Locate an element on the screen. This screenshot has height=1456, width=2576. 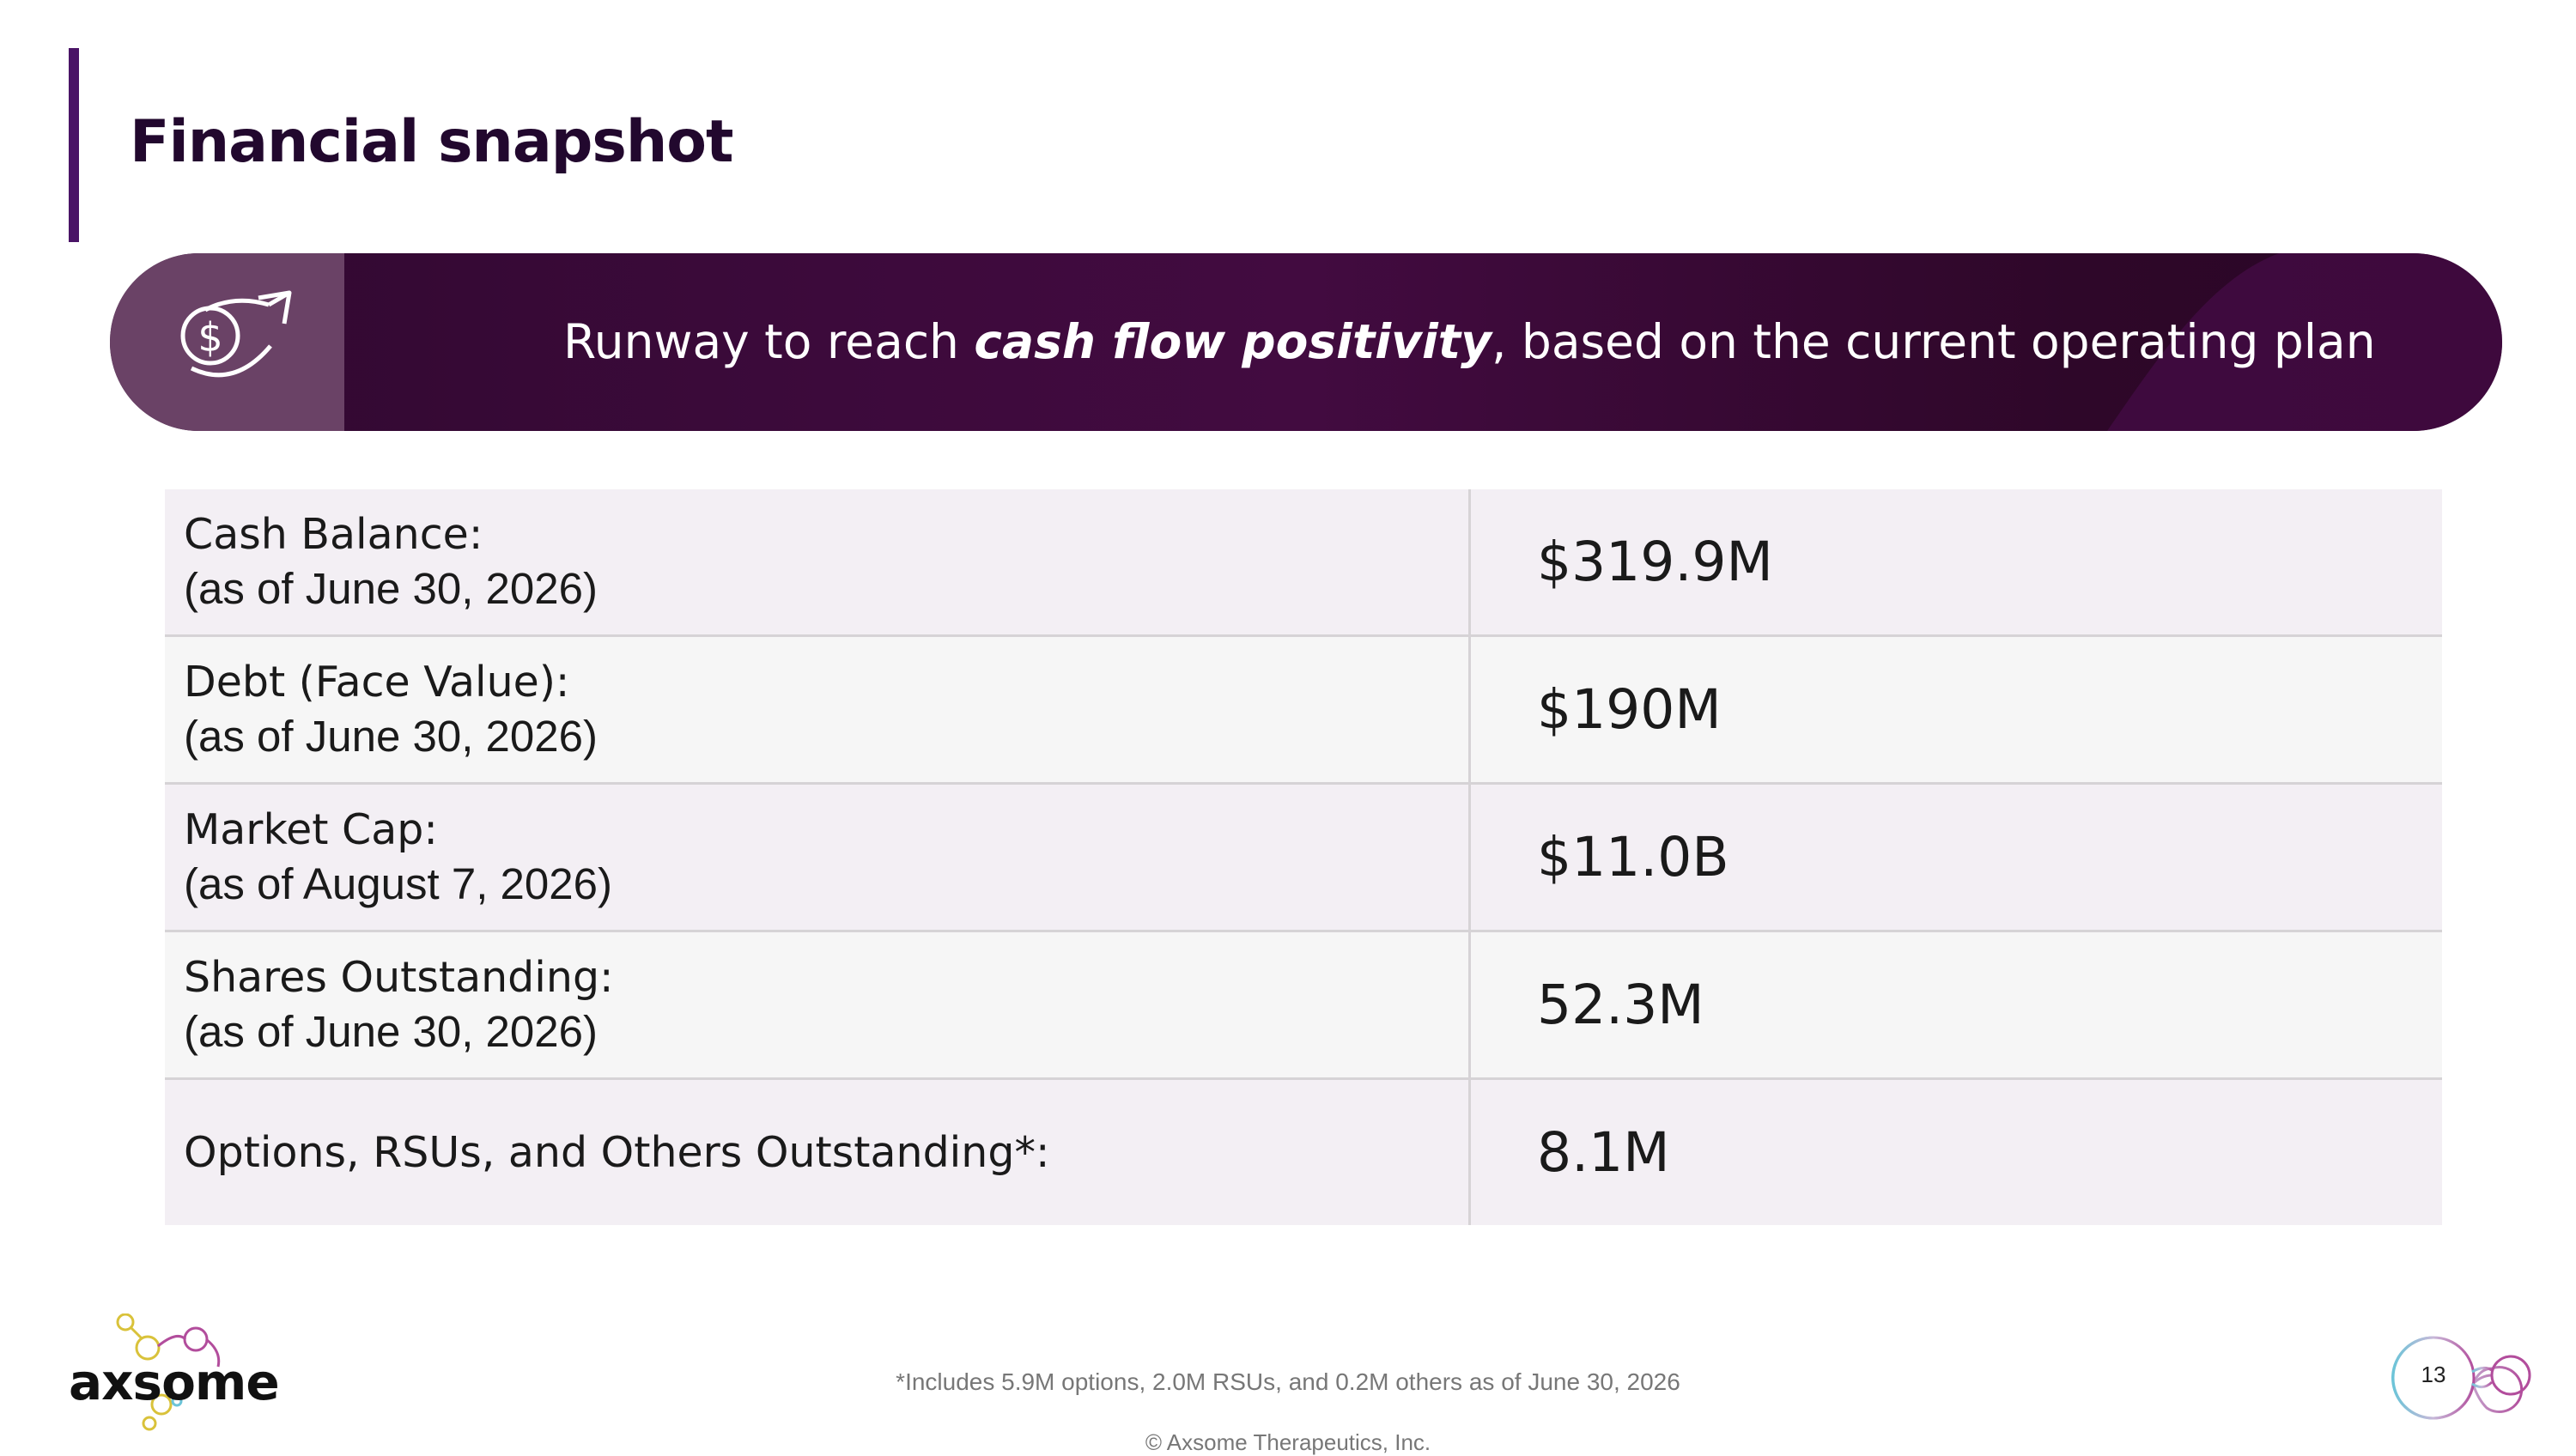
page-title: Financial snapshot is located at coordinates (432, 142).